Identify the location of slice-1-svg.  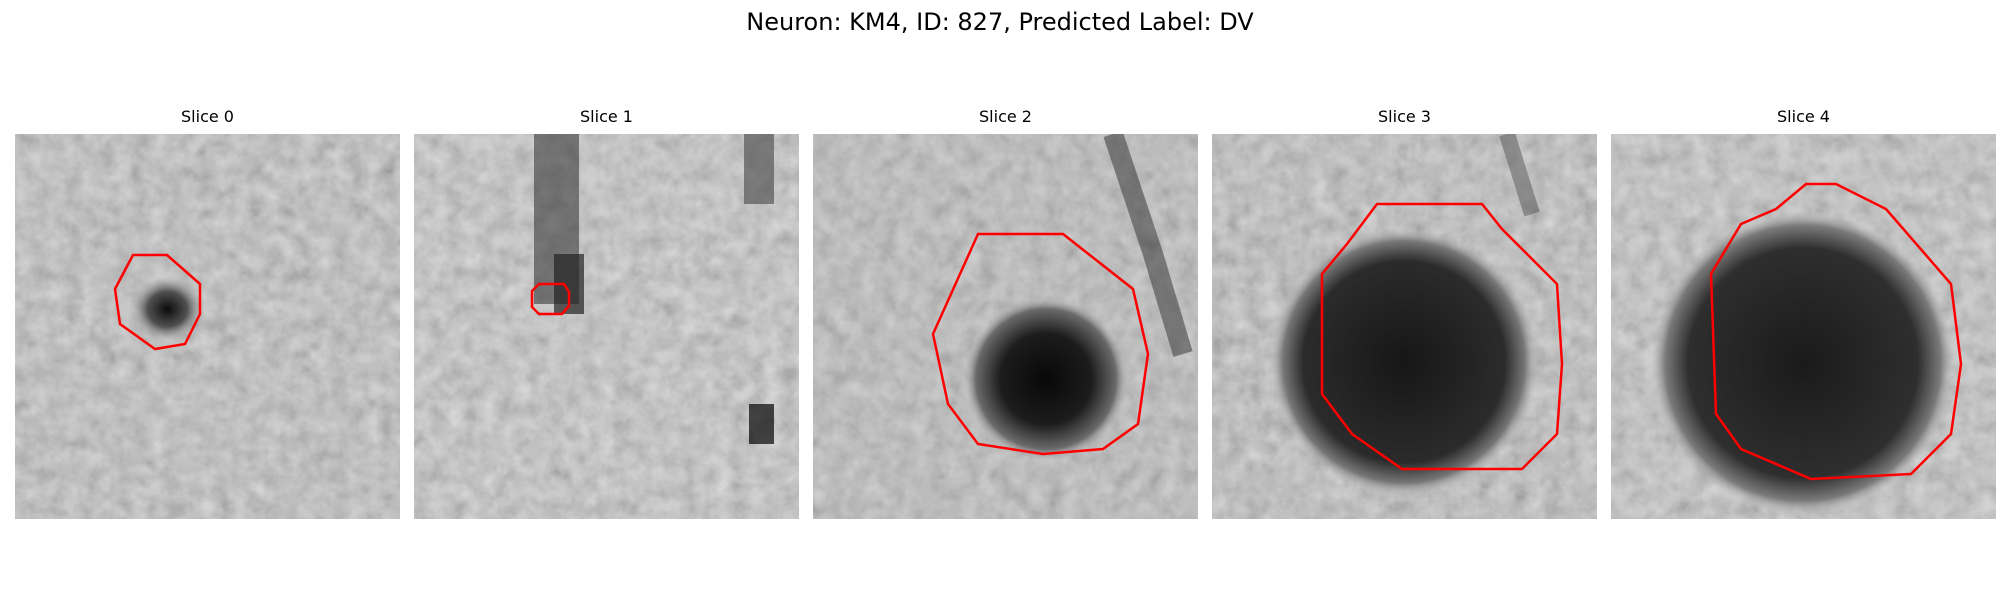
(606, 326).